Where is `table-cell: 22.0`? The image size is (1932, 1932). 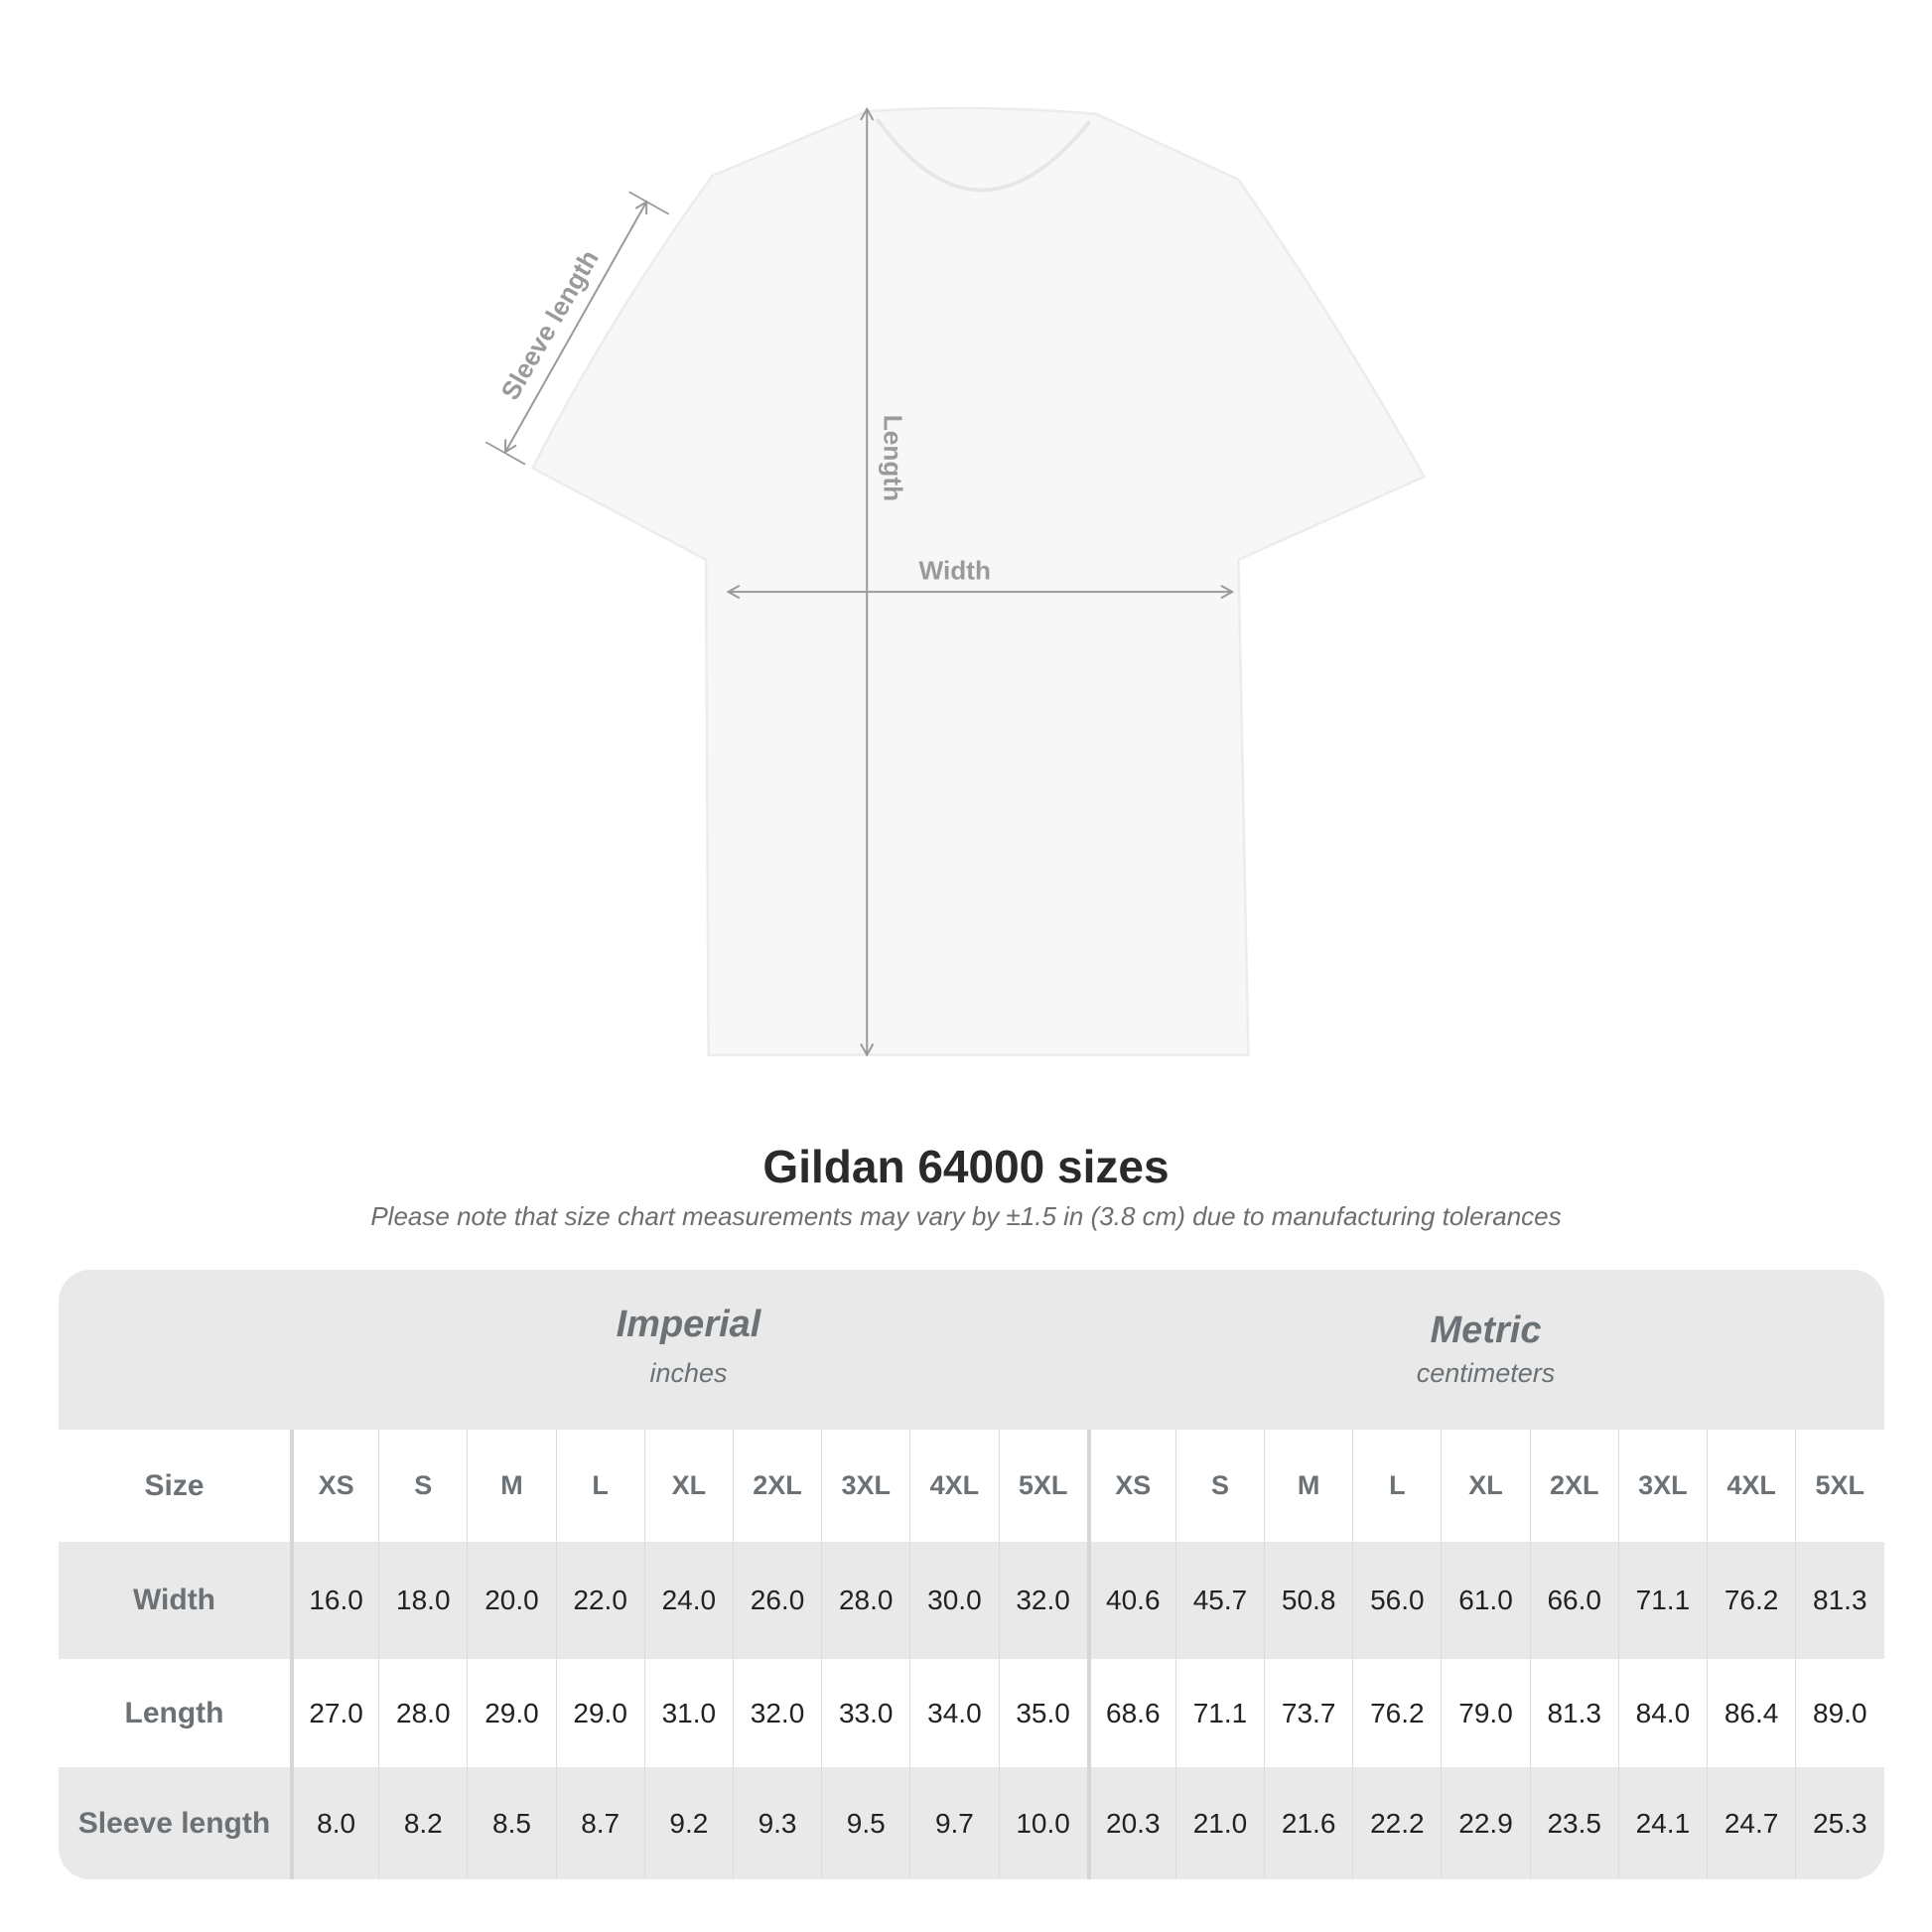 table-cell: 22.0 is located at coordinates (599, 1600).